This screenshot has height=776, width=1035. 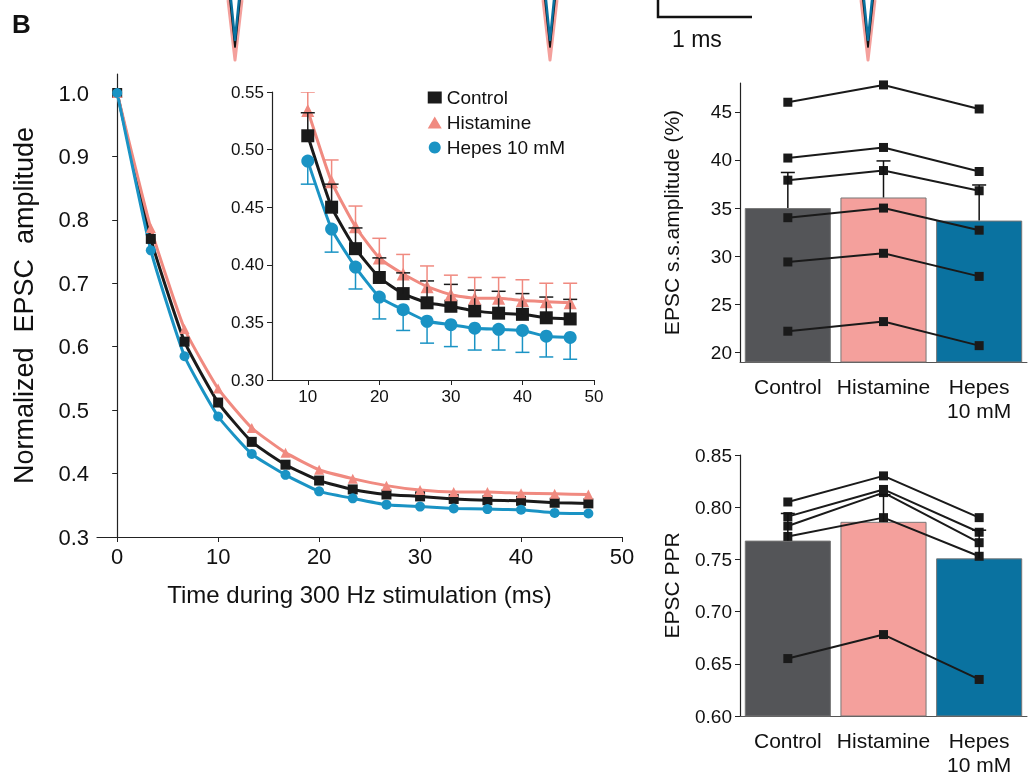 I want to click on text: B, so click(x=21, y=24).